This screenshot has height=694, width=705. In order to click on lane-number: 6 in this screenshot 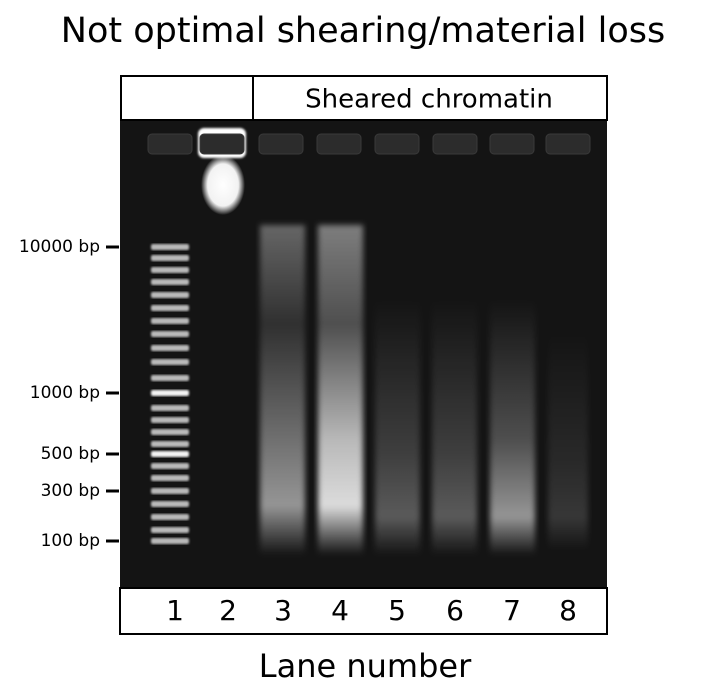, I will do `click(455, 610)`.